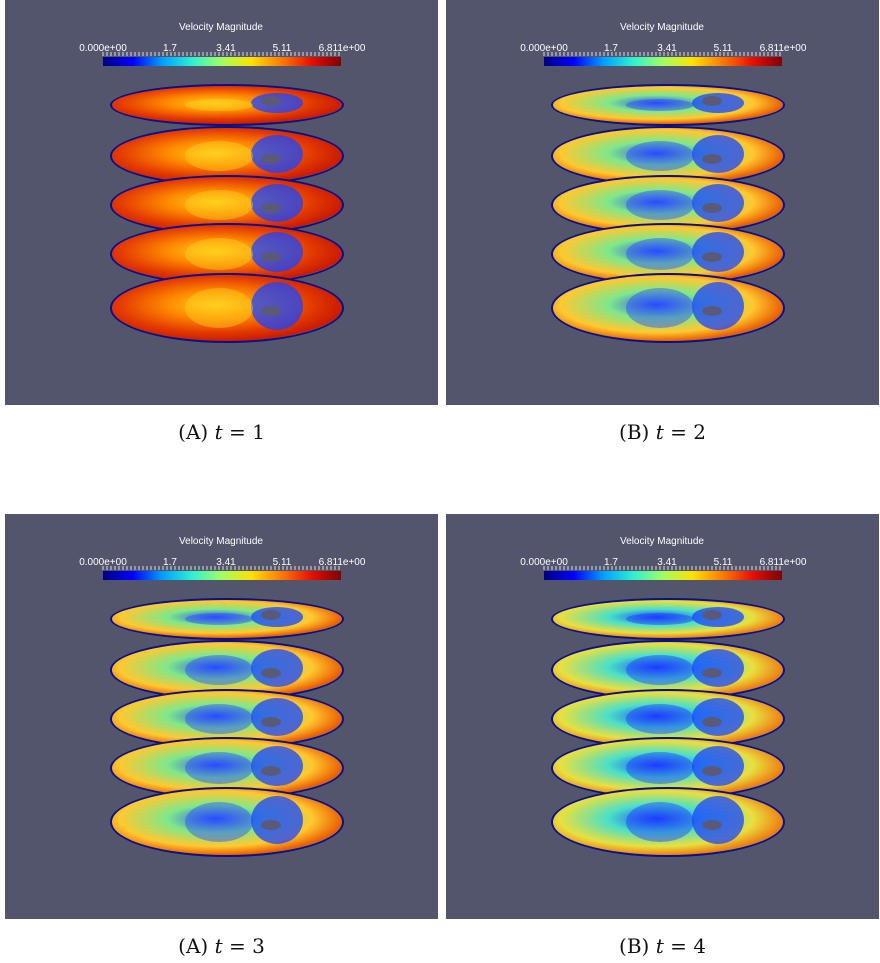 Image resolution: width=880 pixels, height=963 pixels. What do you see at coordinates (258, 432) in the screenshot?
I see `caption-value: 1` at bounding box center [258, 432].